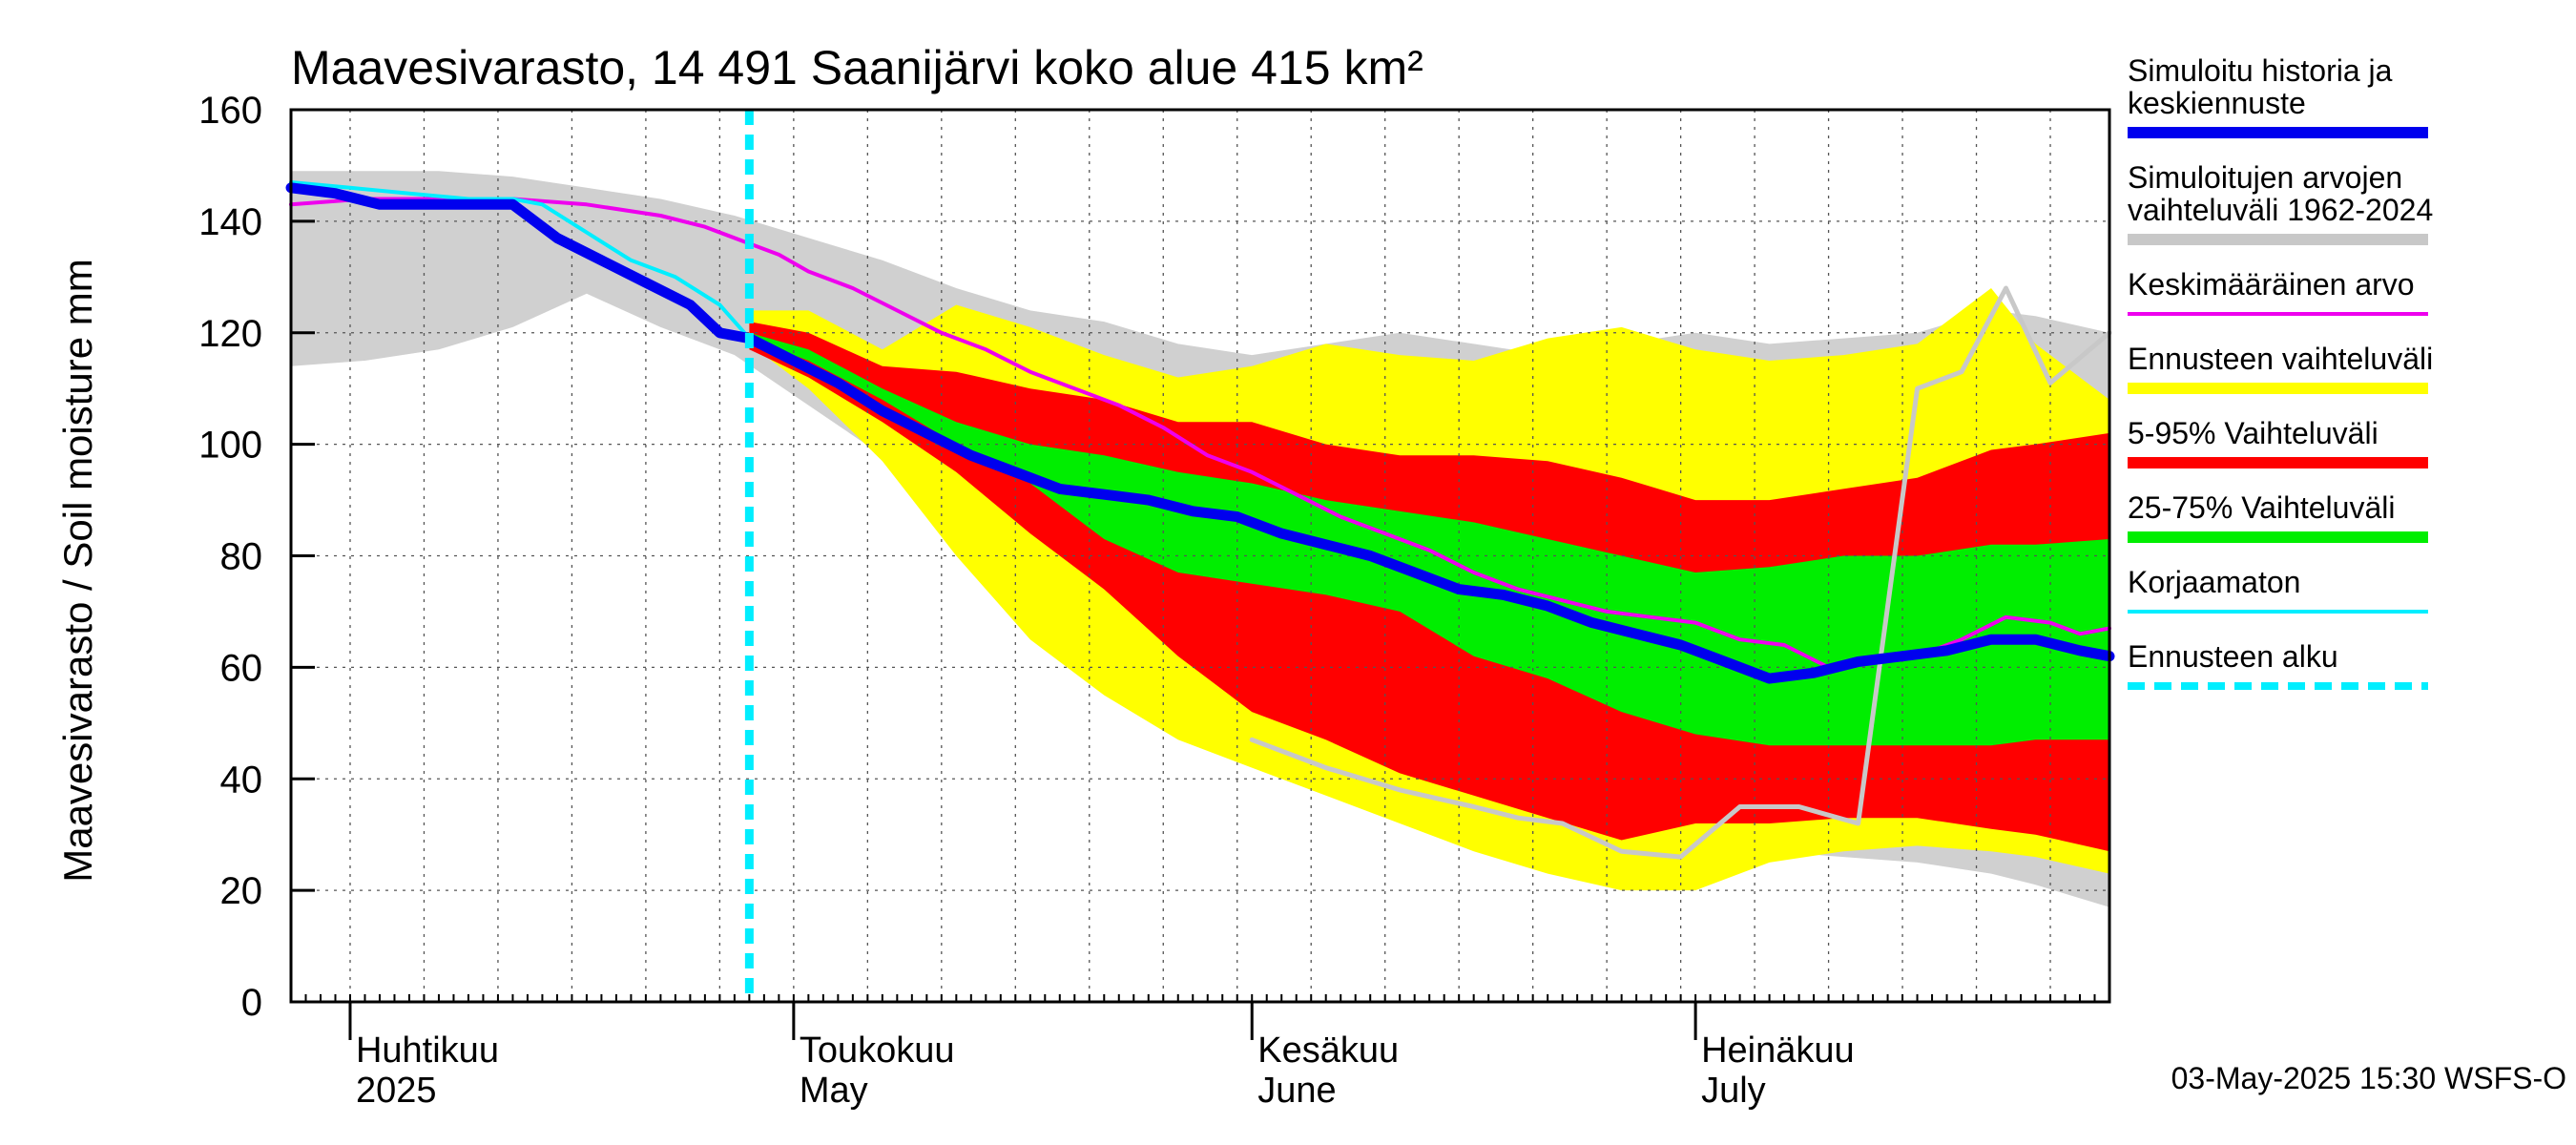 The height and width of the screenshot is (1145, 2576). What do you see at coordinates (396, 1091) in the screenshot?
I see `month-label-en: 2025` at bounding box center [396, 1091].